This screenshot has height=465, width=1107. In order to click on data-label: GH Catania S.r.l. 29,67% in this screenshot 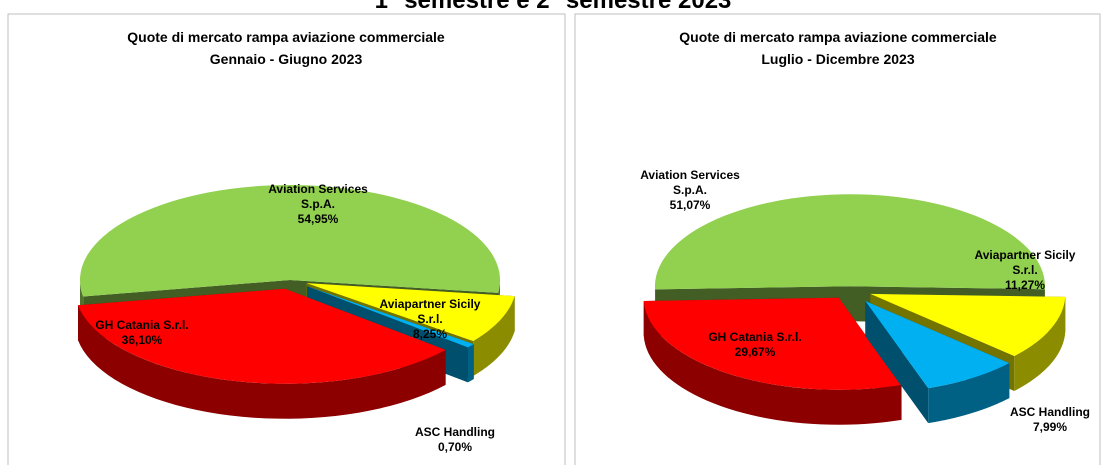, I will do `click(755, 345)`.